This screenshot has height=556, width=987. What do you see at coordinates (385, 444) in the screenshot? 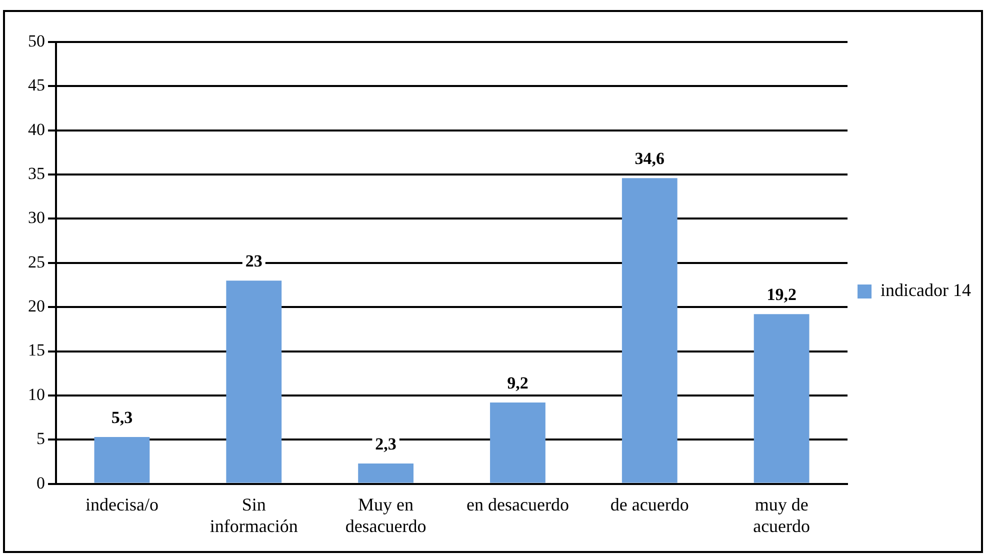
I see `data-label: 2,3` at bounding box center [385, 444].